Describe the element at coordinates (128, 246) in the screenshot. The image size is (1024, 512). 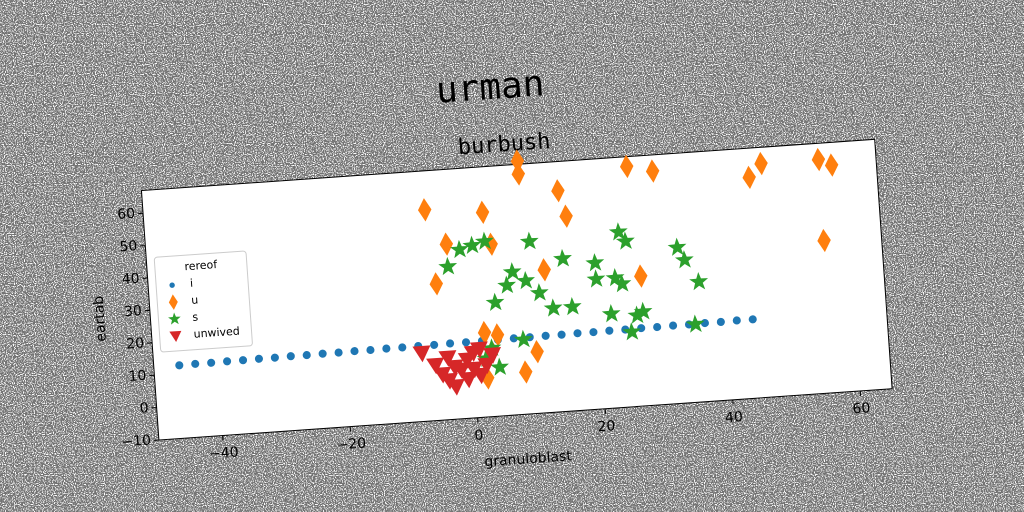
I see `y-tick-label: 50` at that location.